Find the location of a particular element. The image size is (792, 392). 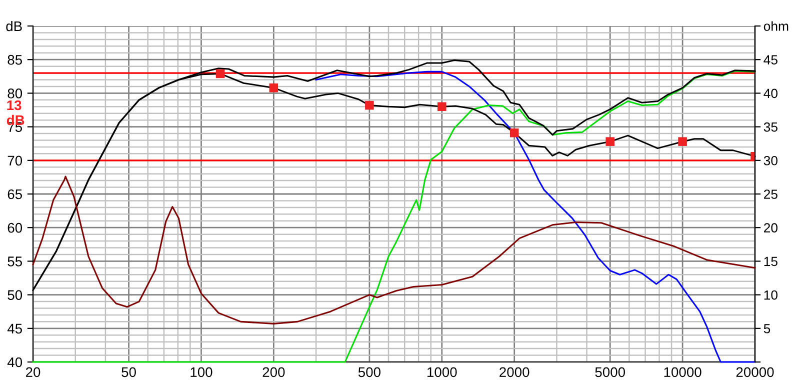

y2-tick-label: 40 is located at coordinates (771, 93).